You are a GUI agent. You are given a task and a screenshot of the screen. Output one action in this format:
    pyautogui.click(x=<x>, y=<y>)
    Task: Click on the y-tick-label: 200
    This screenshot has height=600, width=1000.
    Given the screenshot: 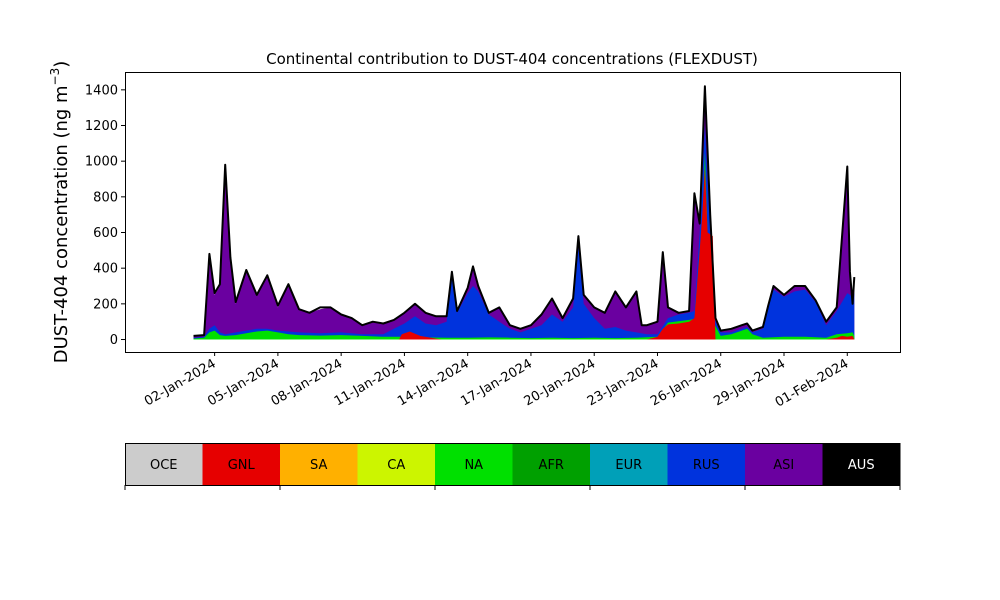 What is the action you would take?
    pyautogui.click(x=105, y=304)
    